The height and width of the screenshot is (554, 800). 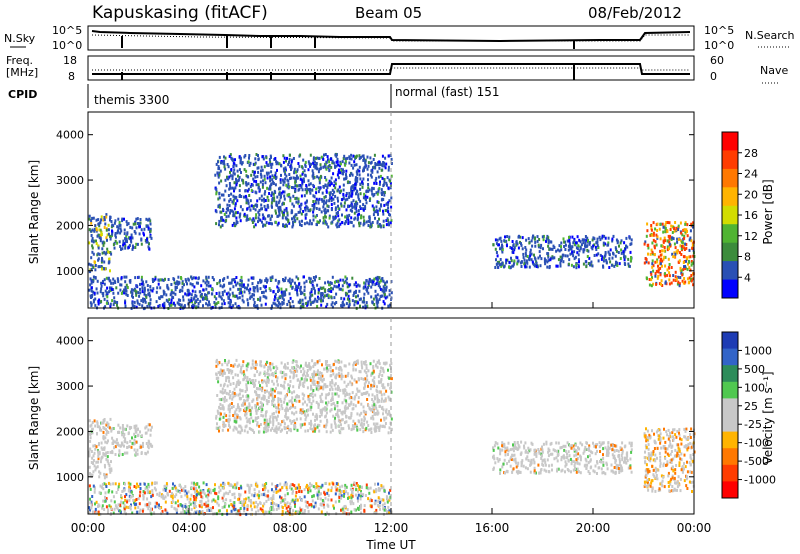 I want to click on beam-title: Beam 05, so click(x=388, y=13).